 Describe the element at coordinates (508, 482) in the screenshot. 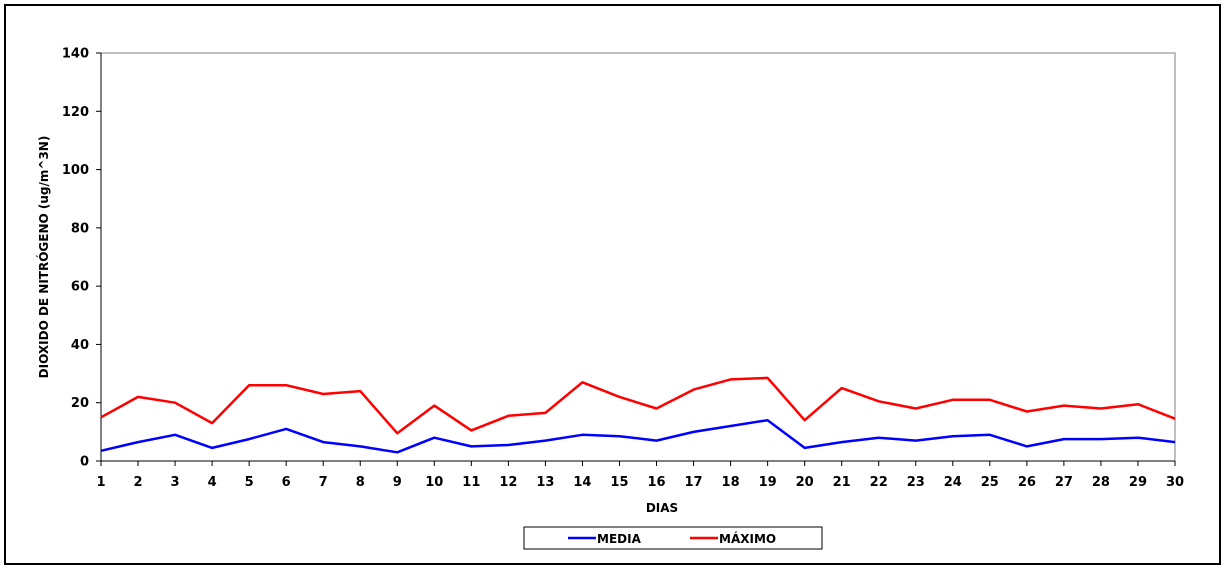

I see `x-tick-label: 12` at that location.